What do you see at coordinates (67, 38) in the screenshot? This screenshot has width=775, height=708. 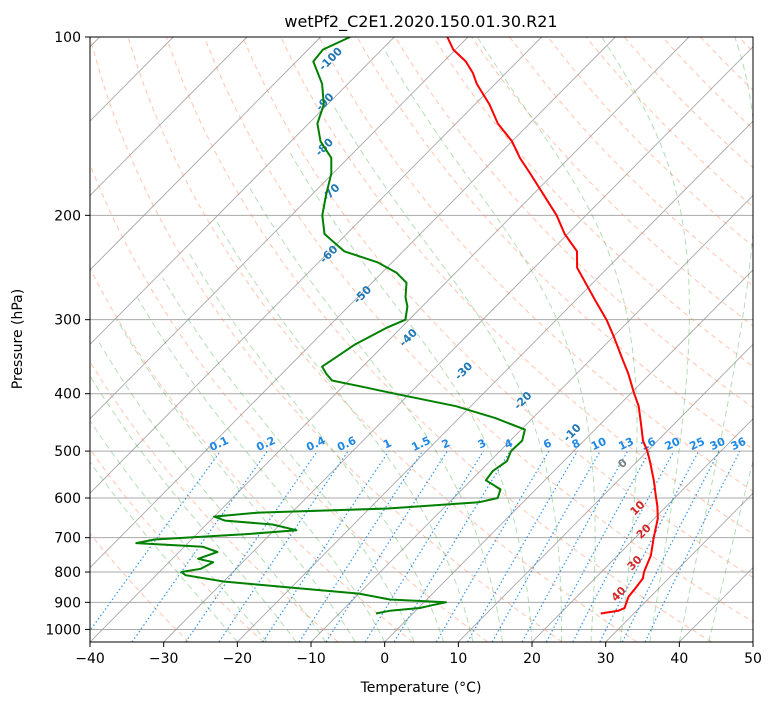 I see `y-tick-label: 100` at bounding box center [67, 38].